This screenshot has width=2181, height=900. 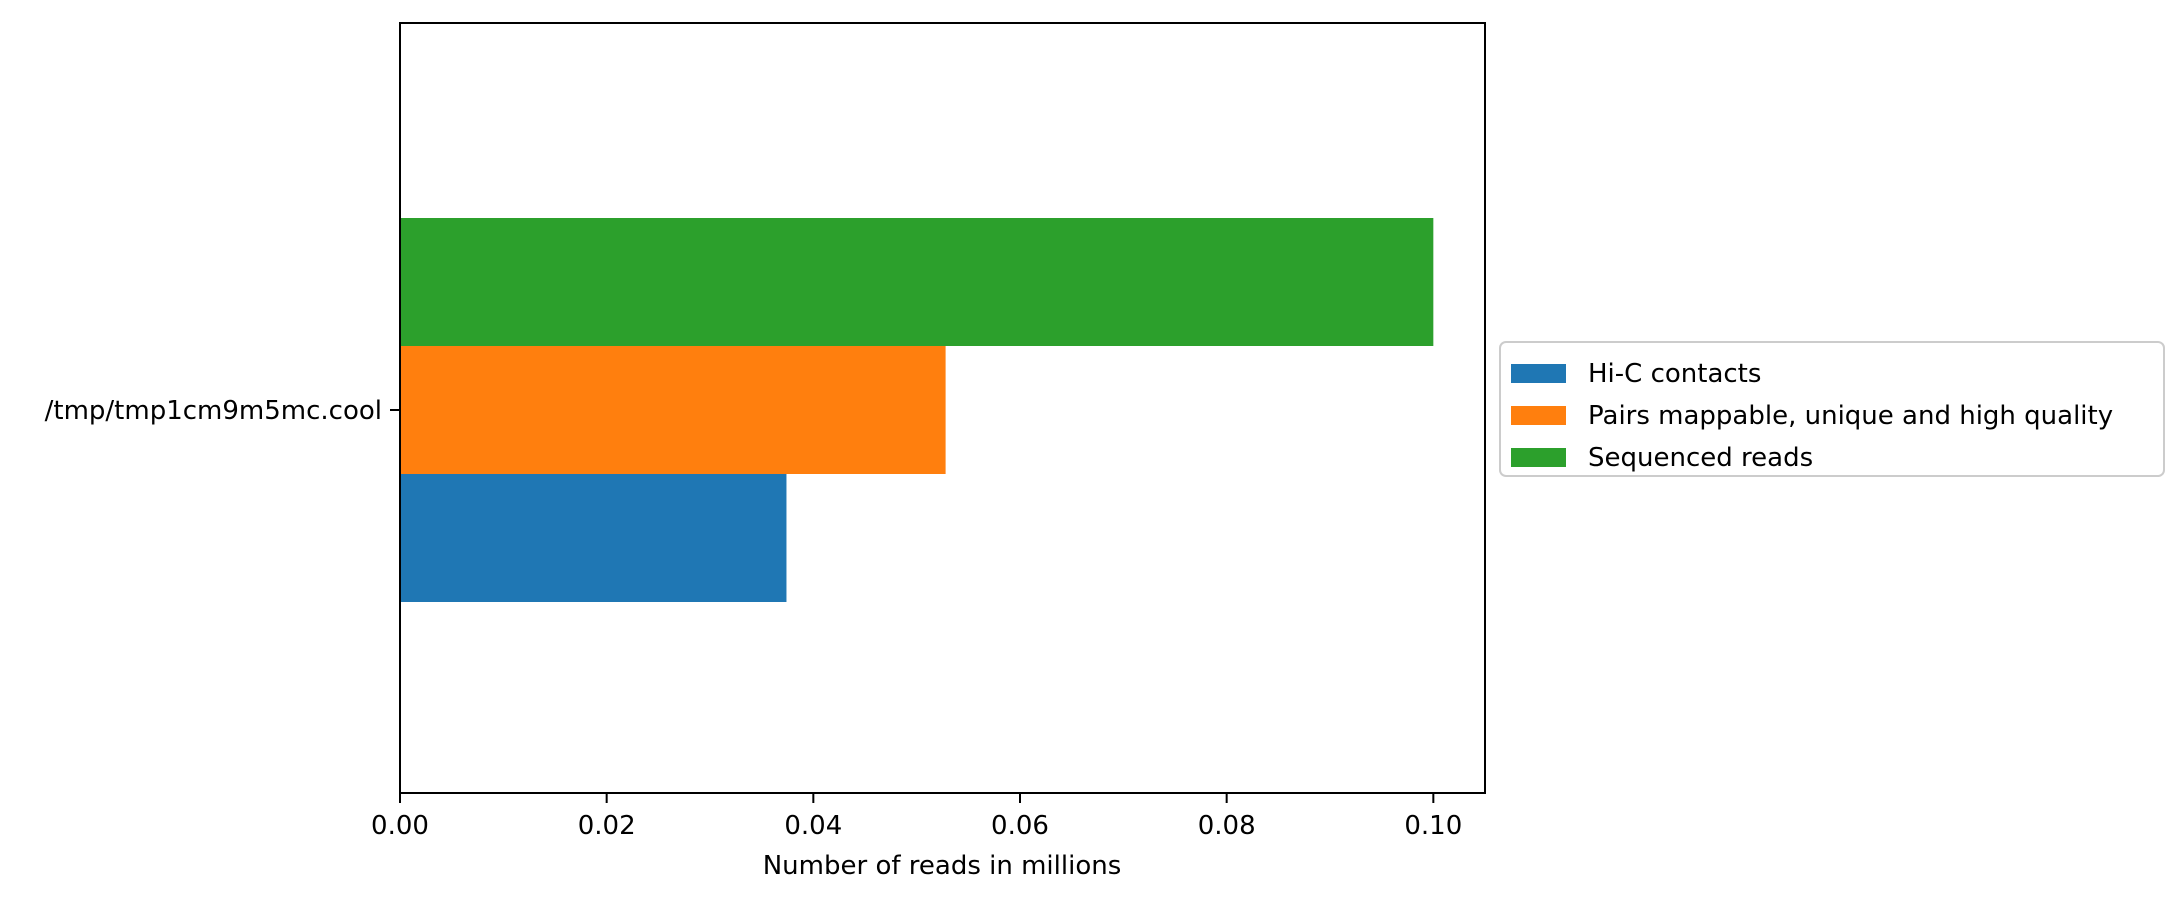 I want to click on x-axis-label: Number of reads in millions, so click(x=942, y=866).